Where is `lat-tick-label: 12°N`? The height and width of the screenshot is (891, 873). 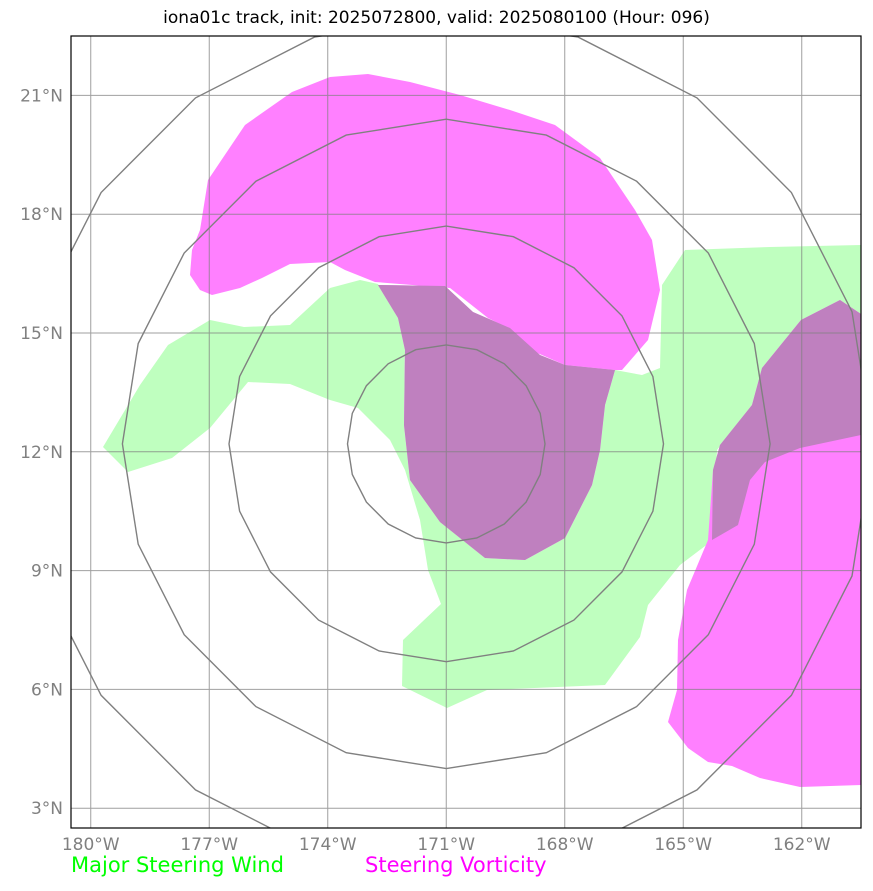
lat-tick-label: 12°N is located at coordinates (41, 453).